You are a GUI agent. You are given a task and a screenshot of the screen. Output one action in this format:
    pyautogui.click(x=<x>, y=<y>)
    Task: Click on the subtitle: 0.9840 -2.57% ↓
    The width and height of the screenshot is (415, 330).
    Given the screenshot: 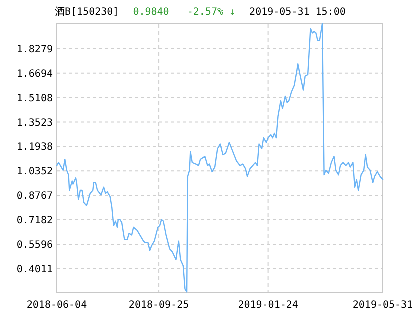 What is the action you would take?
    pyautogui.click(x=184, y=12)
    